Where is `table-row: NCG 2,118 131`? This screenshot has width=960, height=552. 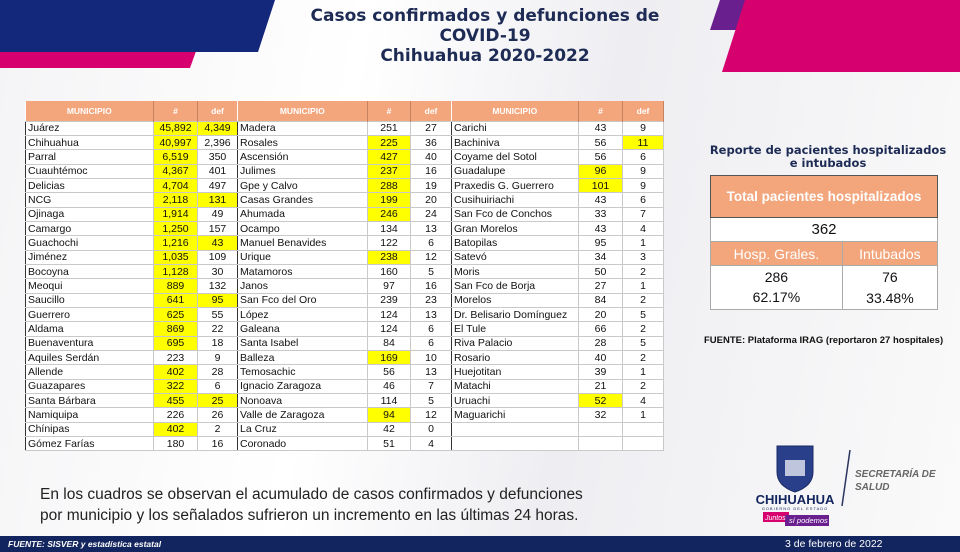 table-row: NCG 2,118 131 is located at coordinates (131, 200).